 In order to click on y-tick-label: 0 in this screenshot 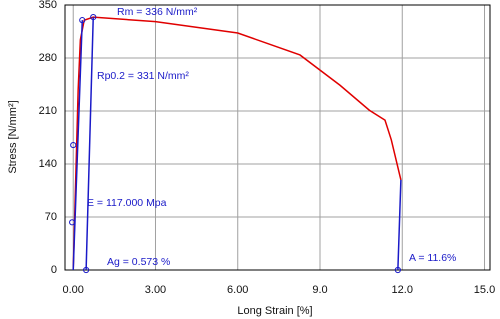, I will do `click(54, 270)`.